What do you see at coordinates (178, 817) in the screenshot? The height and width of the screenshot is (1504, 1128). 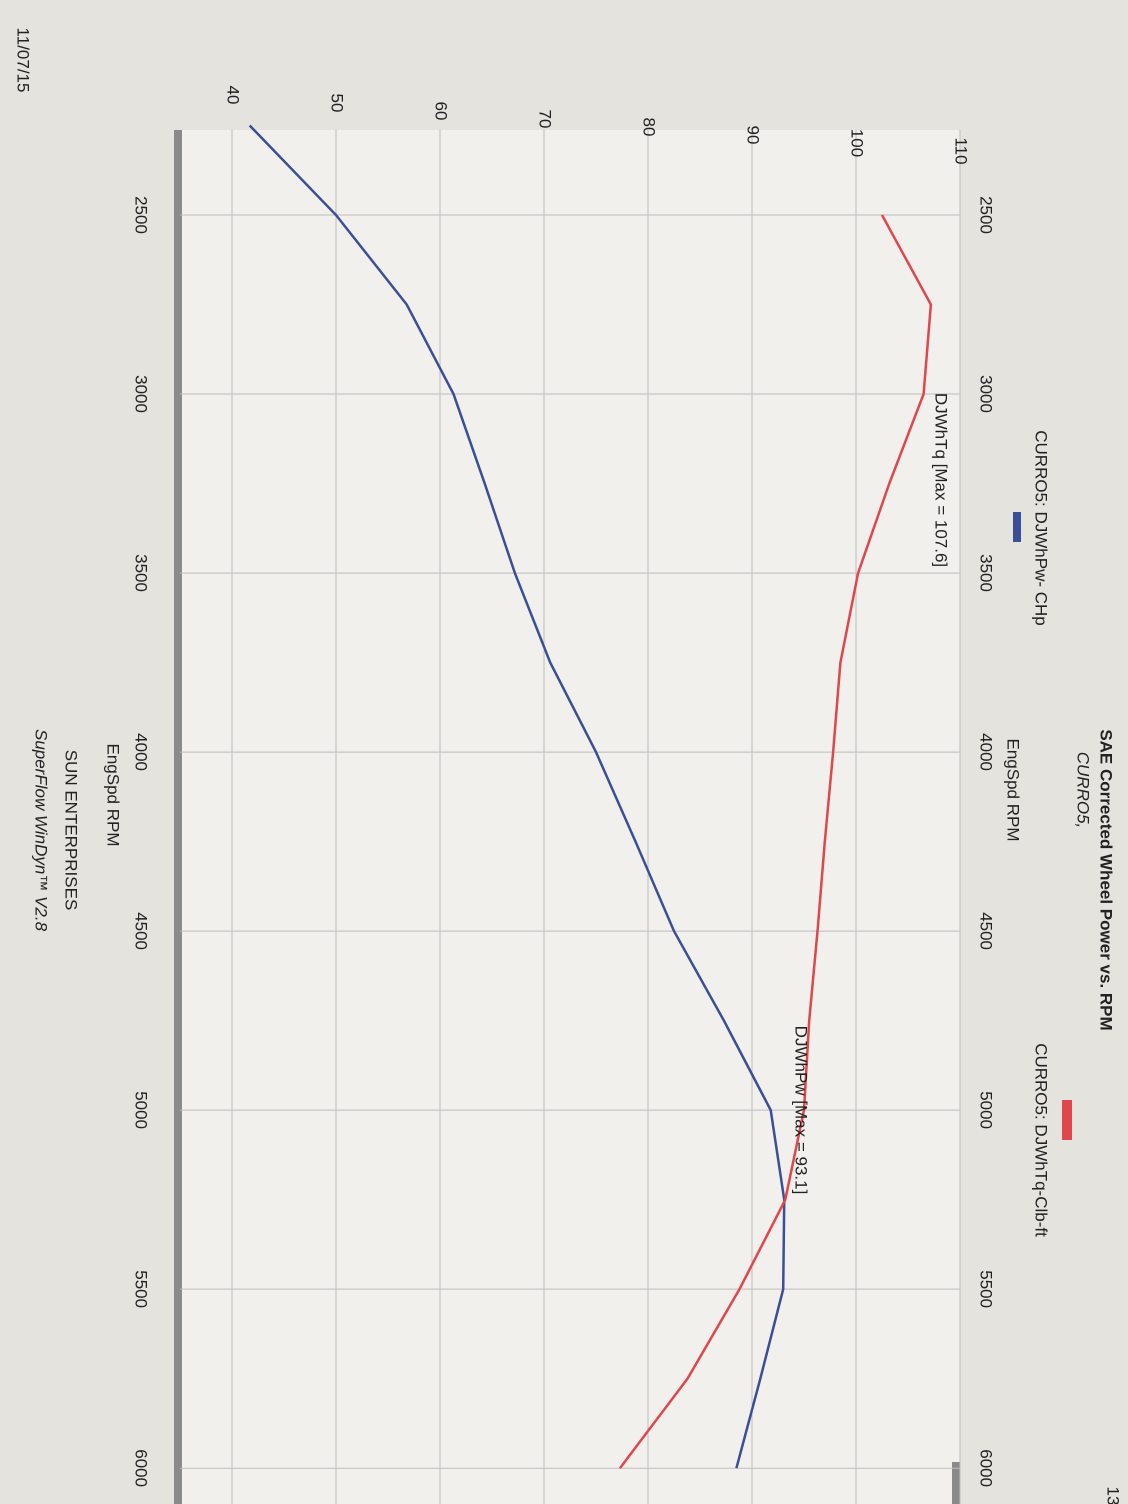 I see `axis-bar` at bounding box center [178, 817].